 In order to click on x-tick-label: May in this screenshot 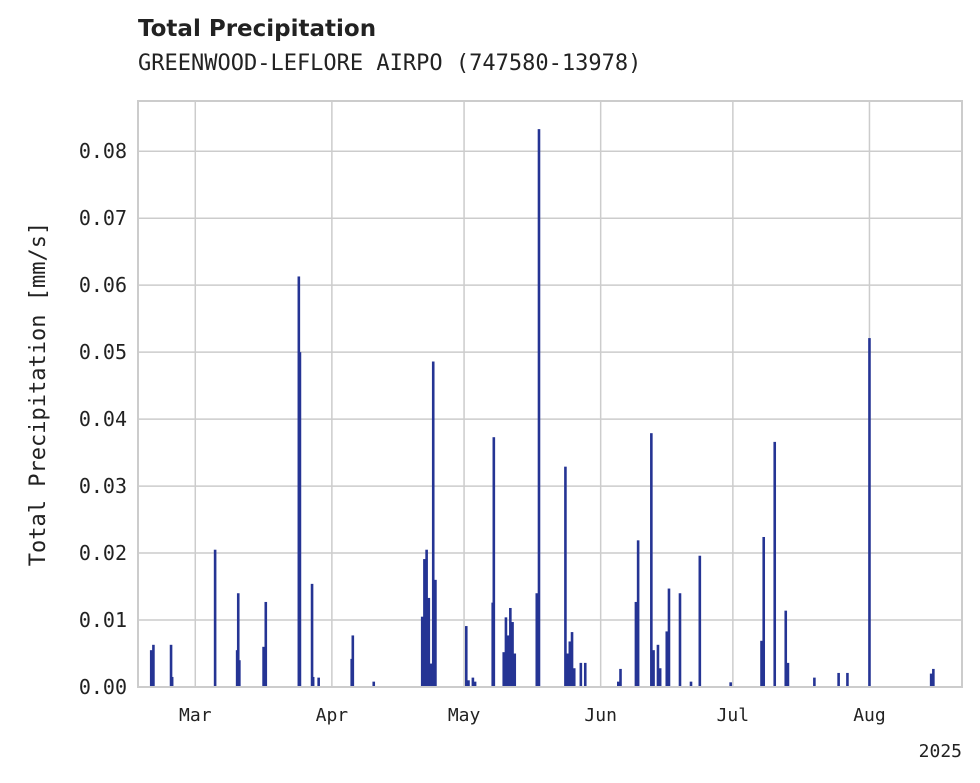, I will do `click(464, 715)`.